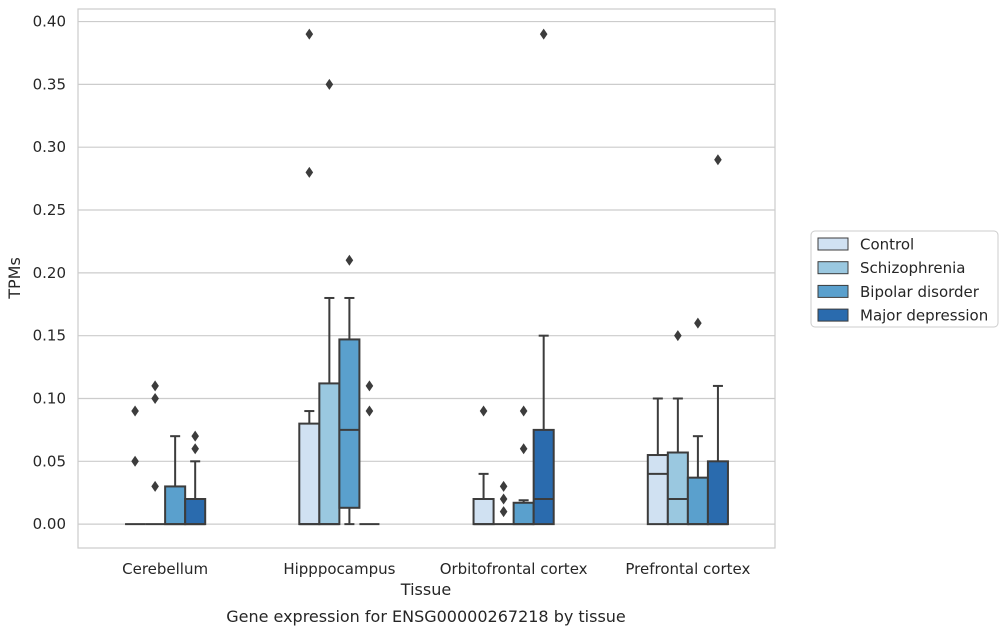 The height and width of the screenshot is (634, 1007). I want to click on legend-label: Major depression, so click(924, 316).